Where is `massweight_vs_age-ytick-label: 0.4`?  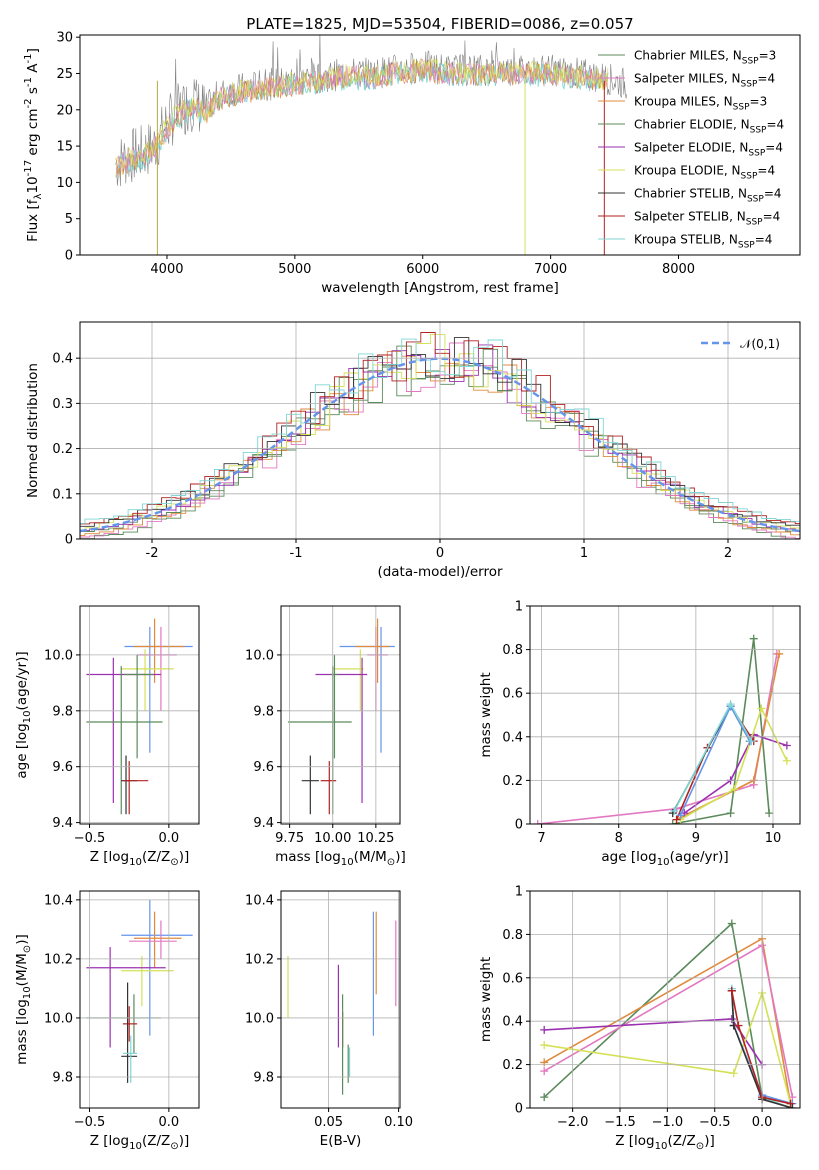 massweight_vs_age-ytick-label: 0.4 is located at coordinates (512, 737).